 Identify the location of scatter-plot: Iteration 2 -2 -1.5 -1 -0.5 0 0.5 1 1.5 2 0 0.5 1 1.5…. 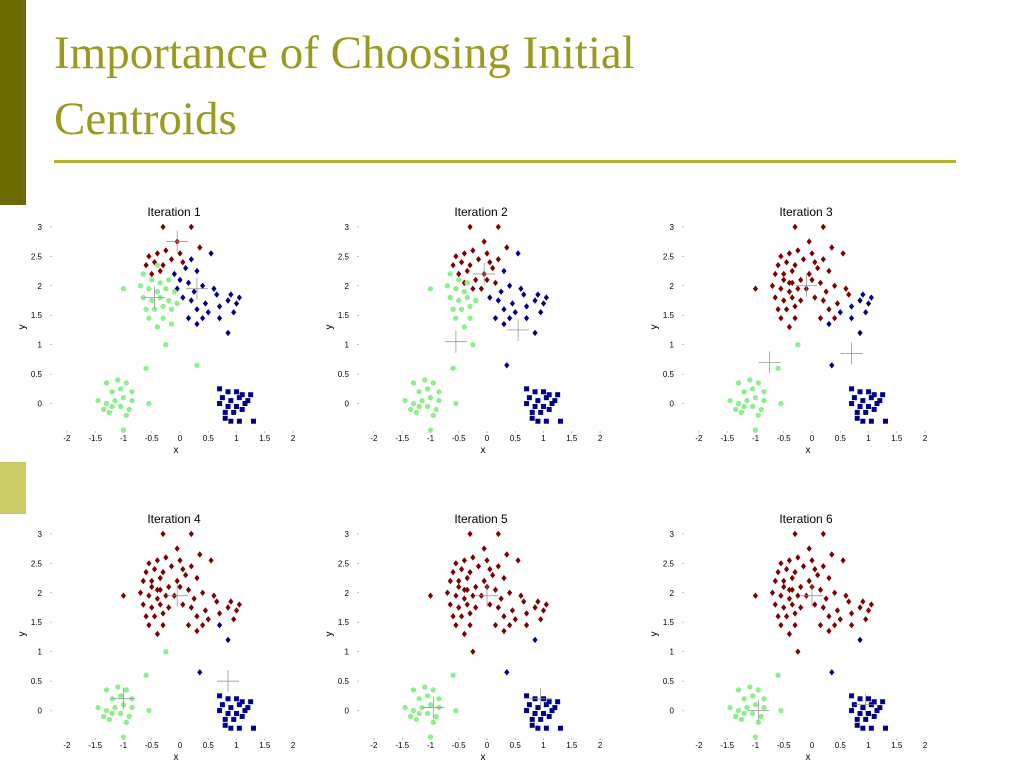
(463, 330).